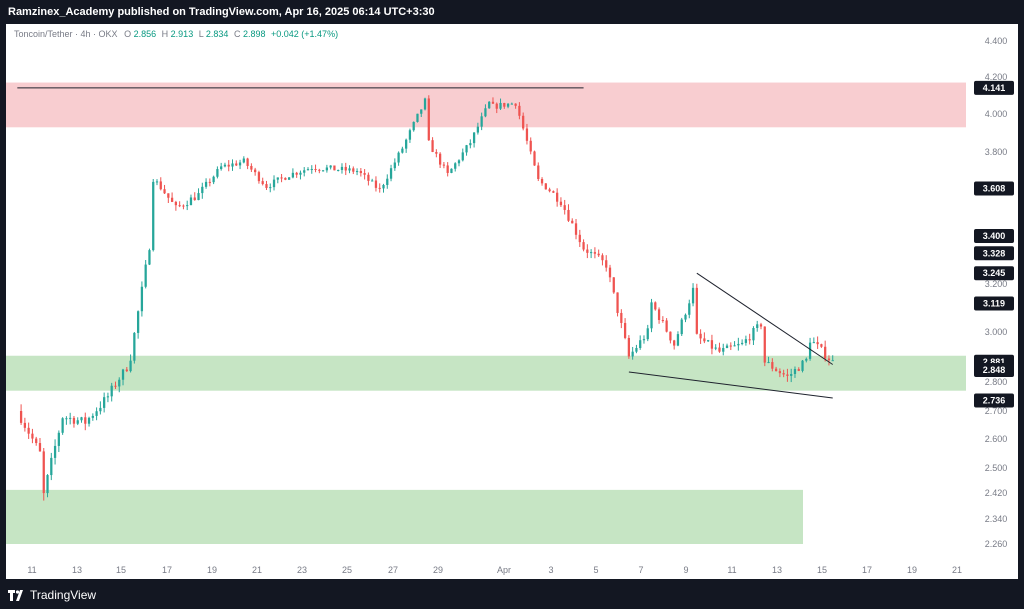 The image size is (1024, 609). What do you see at coordinates (994, 236) in the screenshot?
I see `svg-text: 3.400` at bounding box center [994, 236].